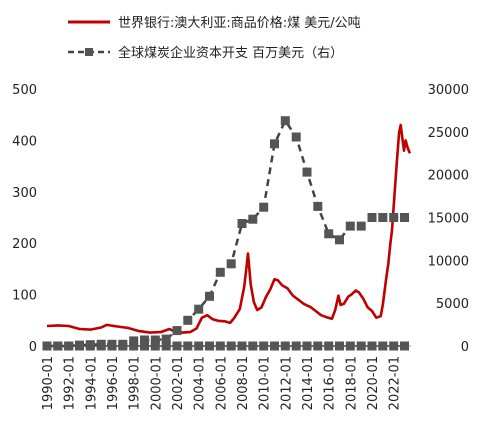 Image resolution: width=481 pixels, height=425 pixels. What do you see at coordinates (243, 383) in the screenshot?
I see `x-tick-label: 2008-01` at bounding box center [243, 383].